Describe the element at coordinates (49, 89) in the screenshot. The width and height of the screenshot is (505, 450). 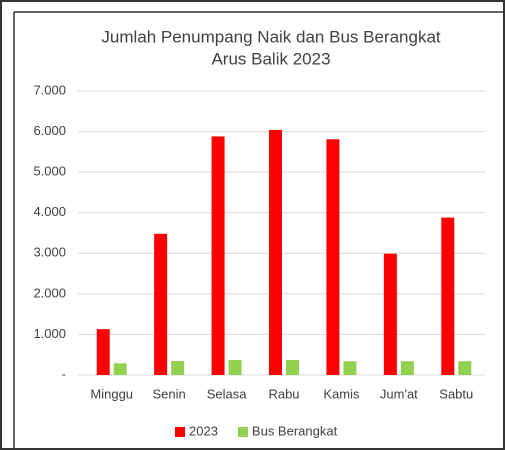
I see `y-tick-label: 7.000` at that location.